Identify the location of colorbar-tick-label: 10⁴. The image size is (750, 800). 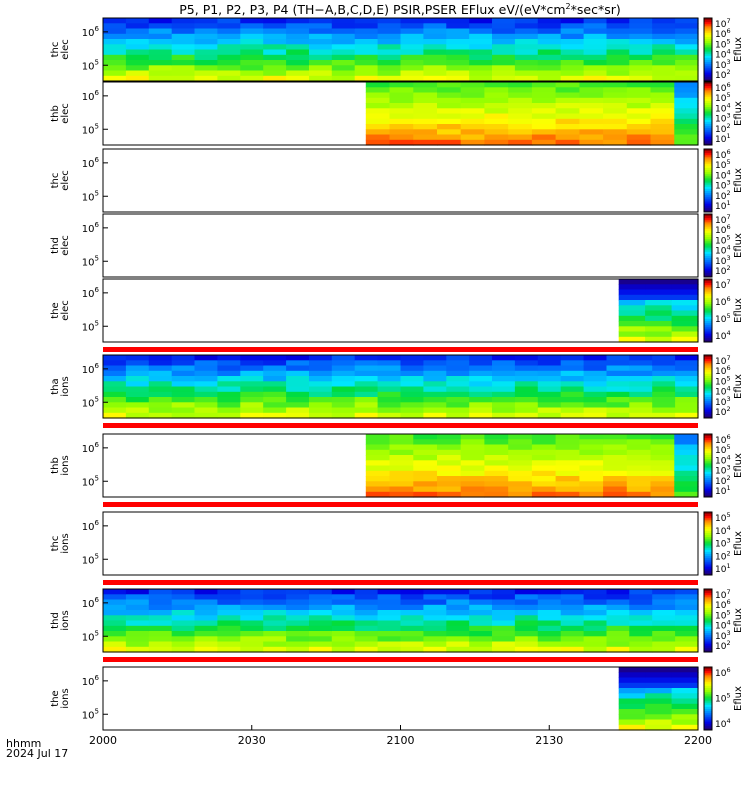
(723, 625).